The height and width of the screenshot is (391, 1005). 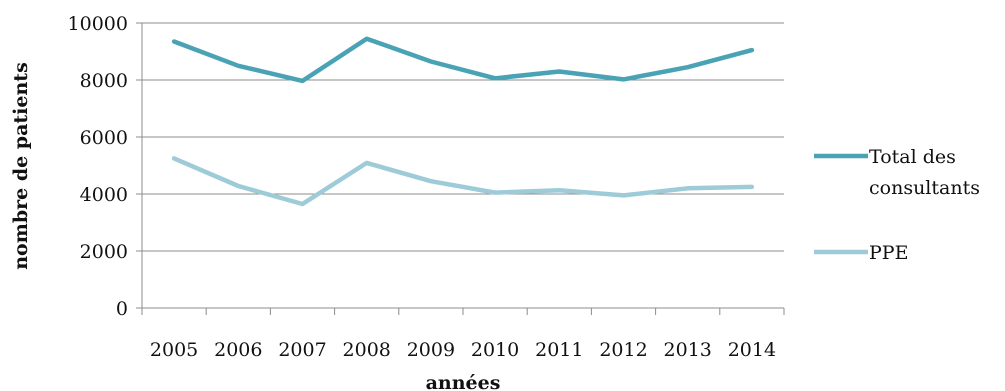 What do you see at coordinates (174, 350) in the screenshot?
I see `x-tick-label: 2005` at bounding box center [174, 350].